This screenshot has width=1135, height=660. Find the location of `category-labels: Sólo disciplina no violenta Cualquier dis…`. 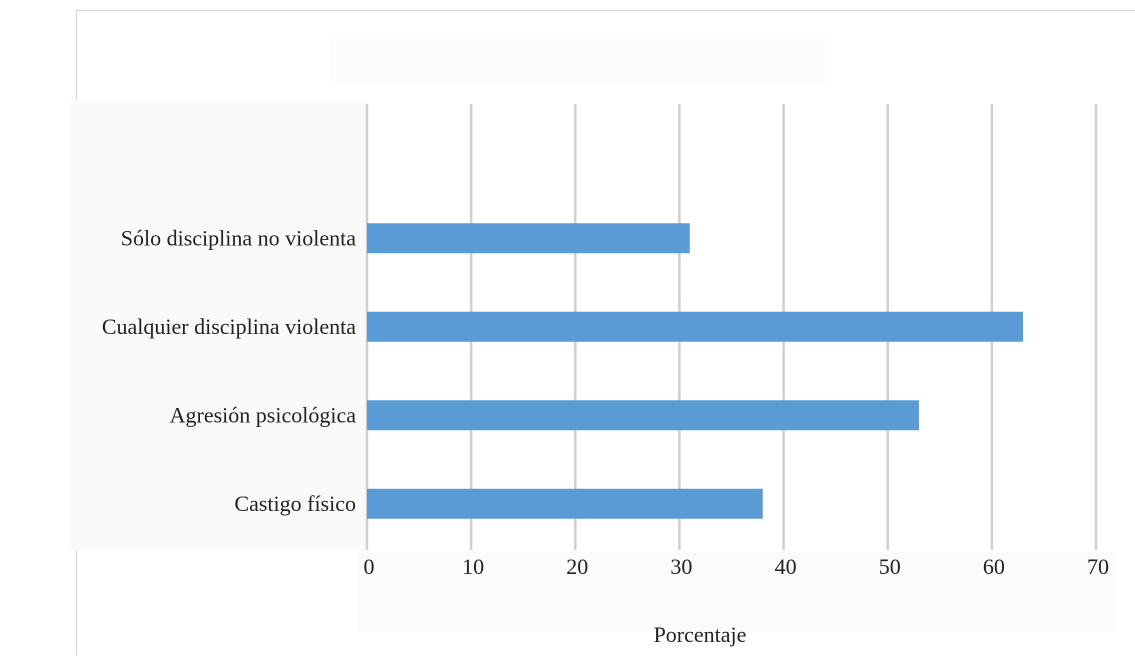

category-labels: Sólo disciplina no violenta Cualquier dis… is located at coordinates (229, 370).